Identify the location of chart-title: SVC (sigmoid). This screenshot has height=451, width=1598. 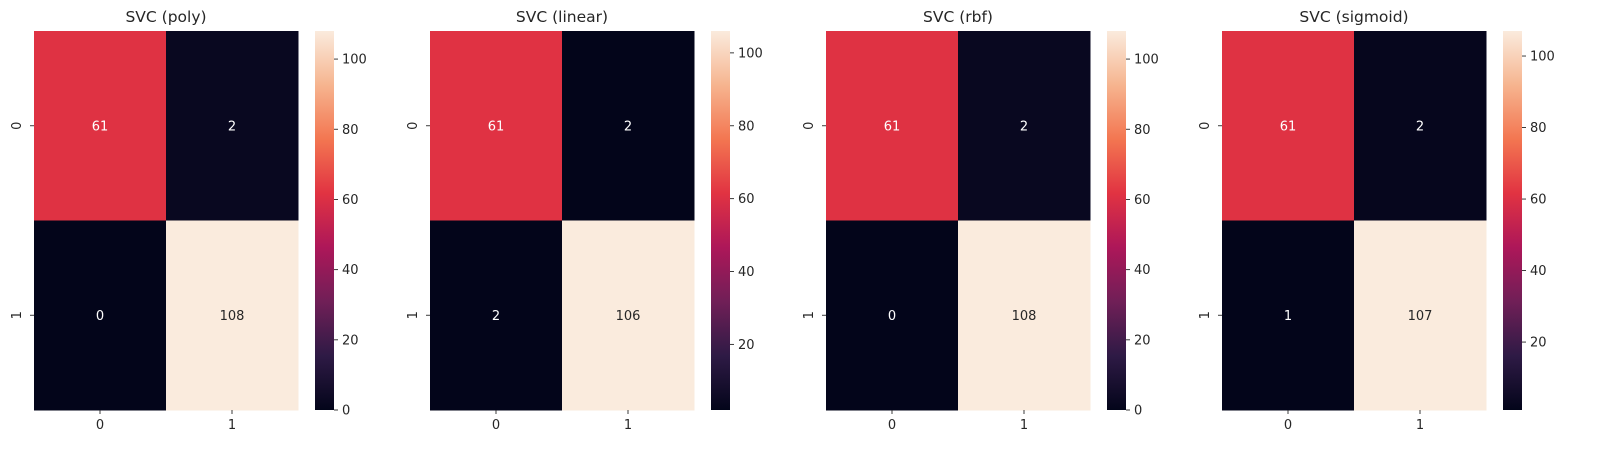
(1353, 17).